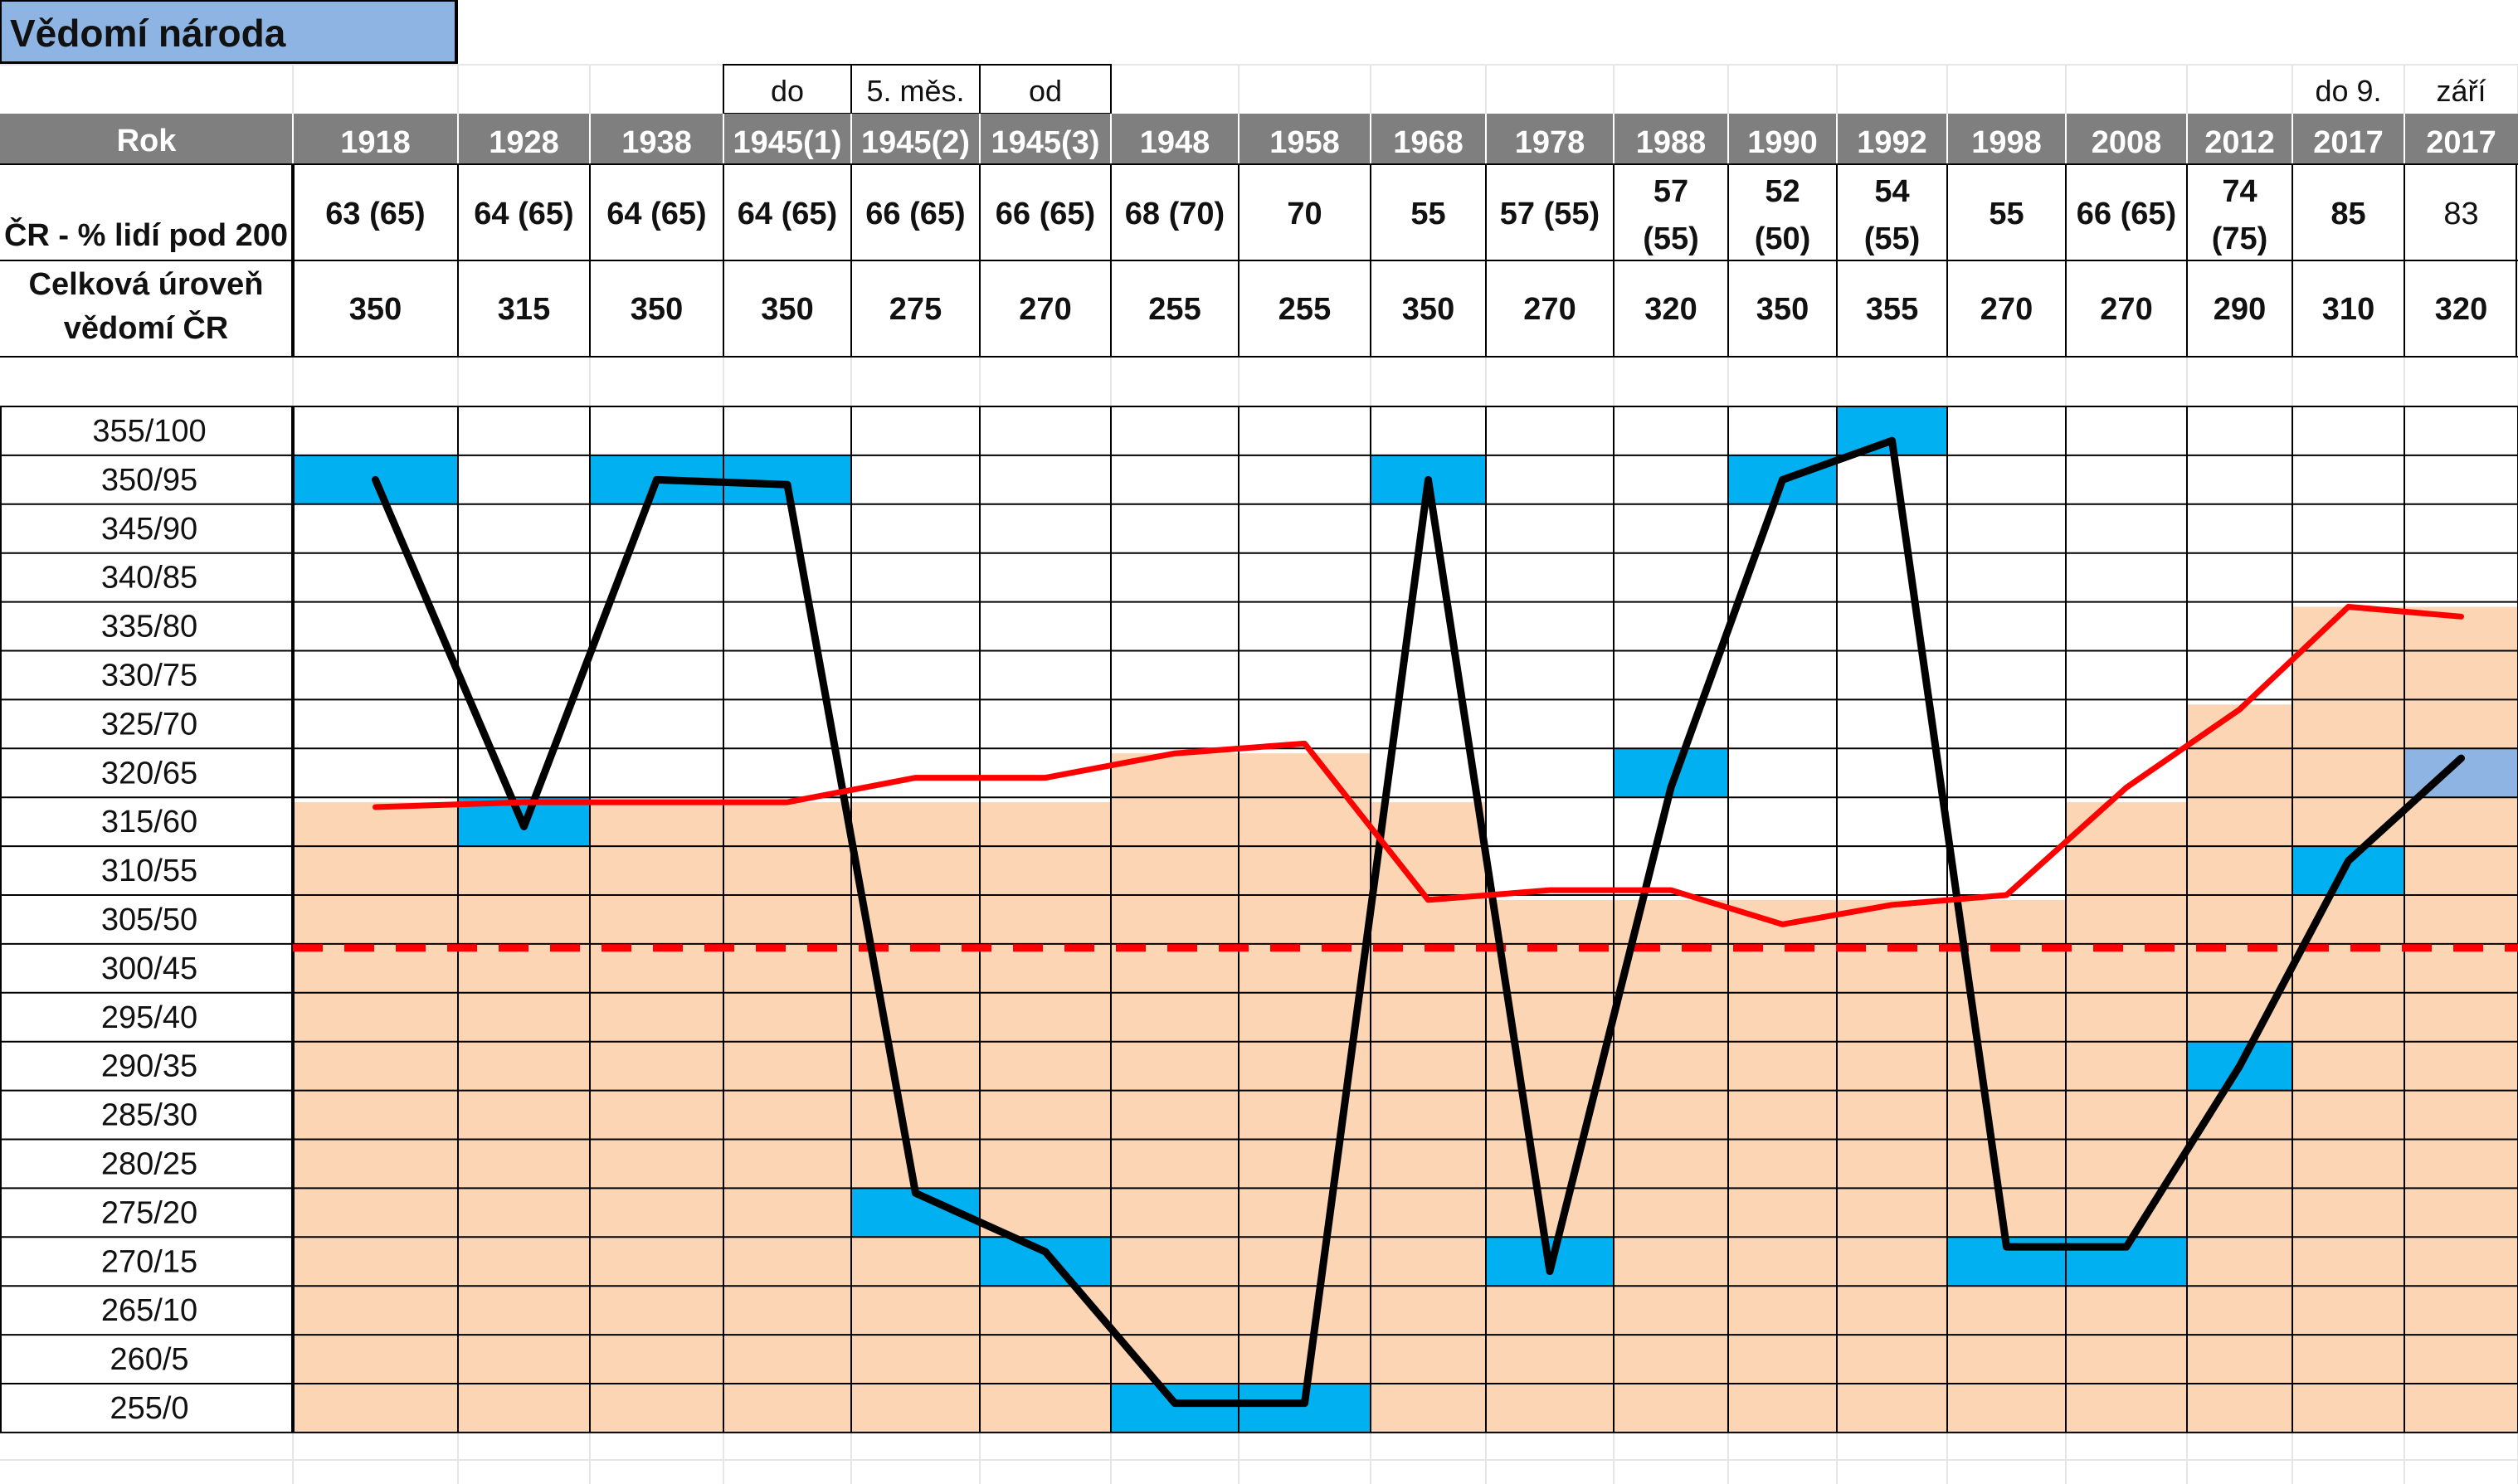  I want to click on row-label-level-1: Celková úroveň, so click(146, 285).